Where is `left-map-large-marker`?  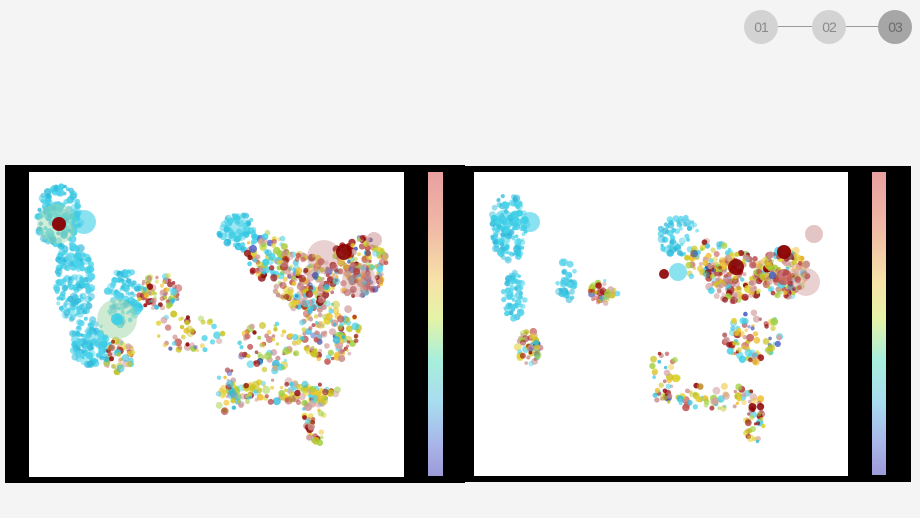
left-map-large-marker is located at coordinates (59, 224).